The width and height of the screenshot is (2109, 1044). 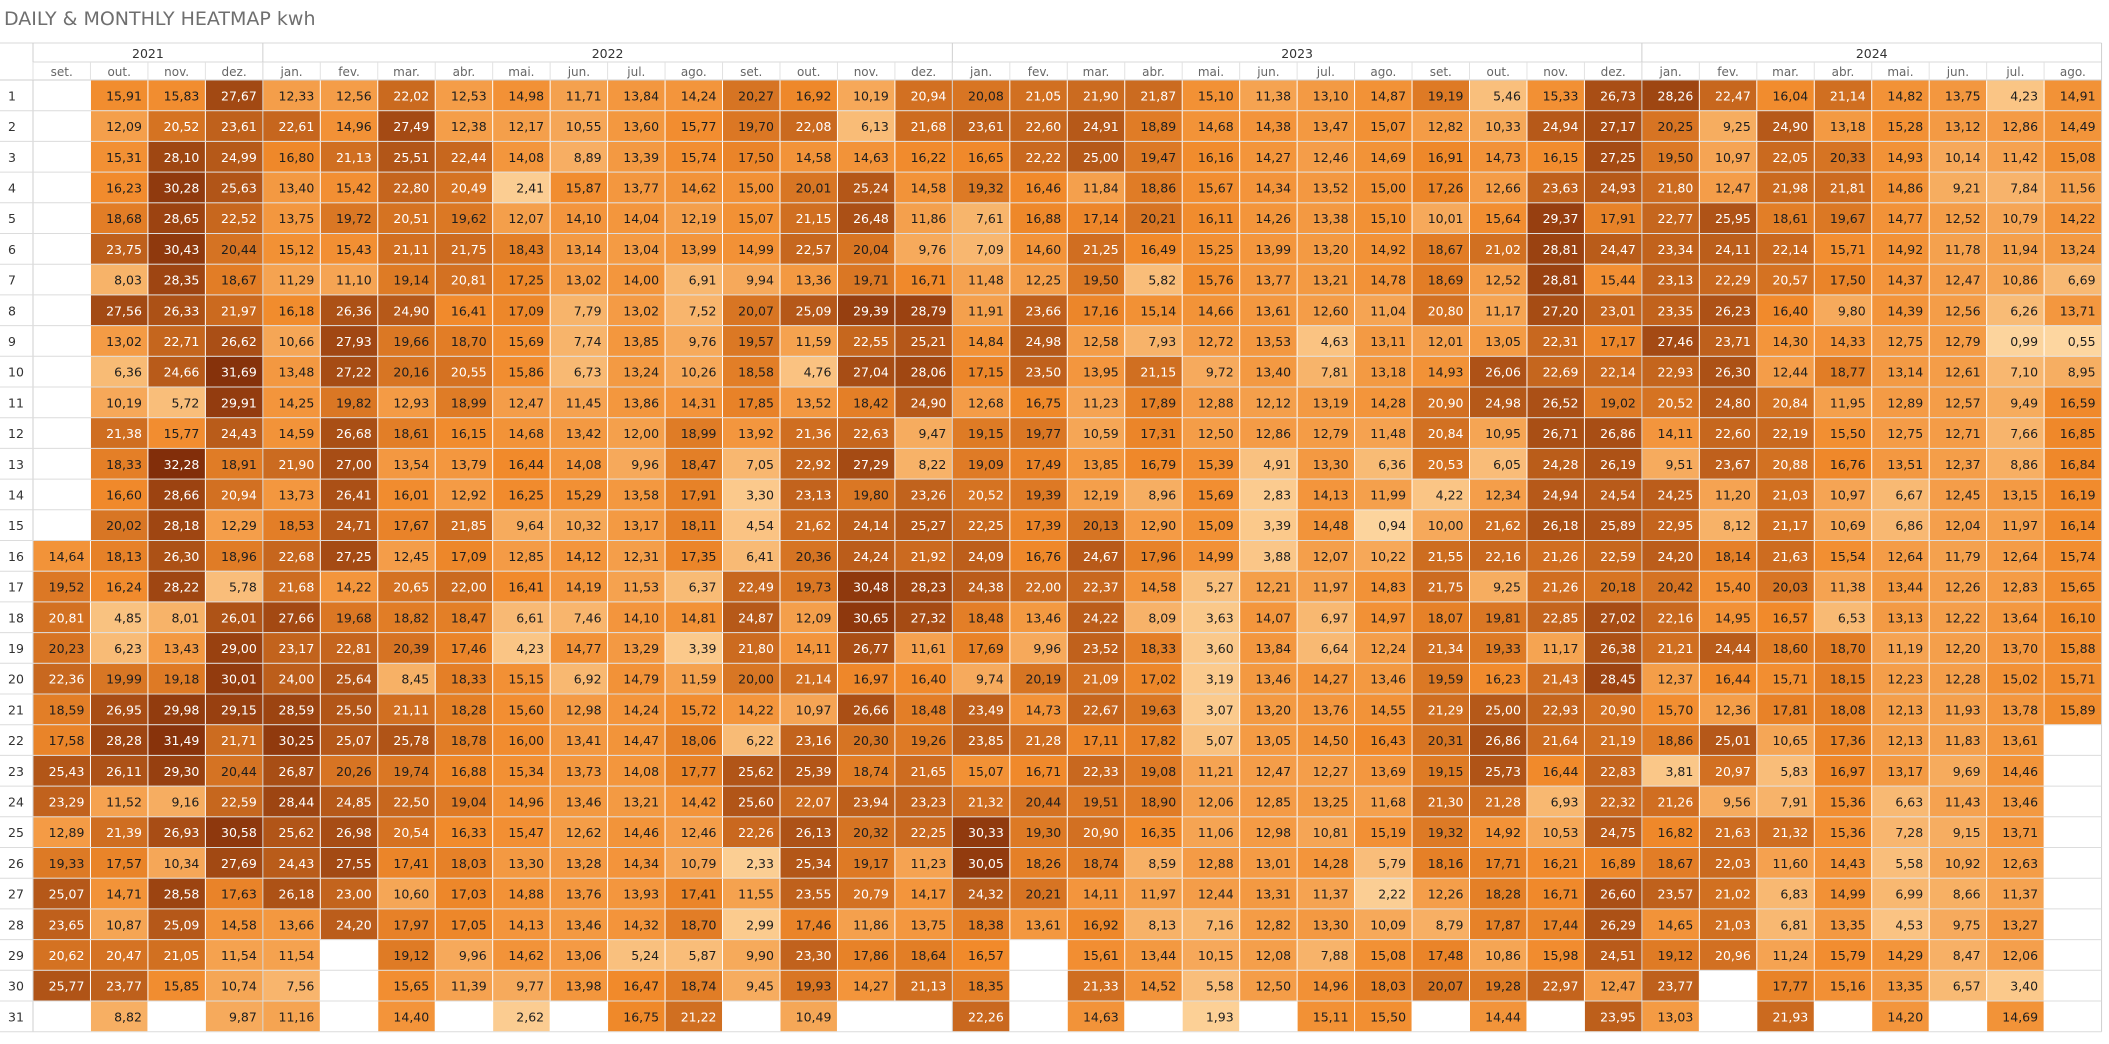 What do you see at coordinates (16, 402) in the screenshot?
I see `day-label: 11` at bounding box center [16, 402].